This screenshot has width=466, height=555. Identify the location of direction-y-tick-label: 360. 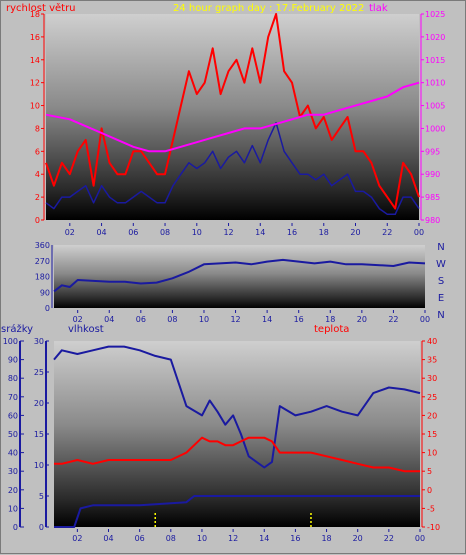
(42, 245).